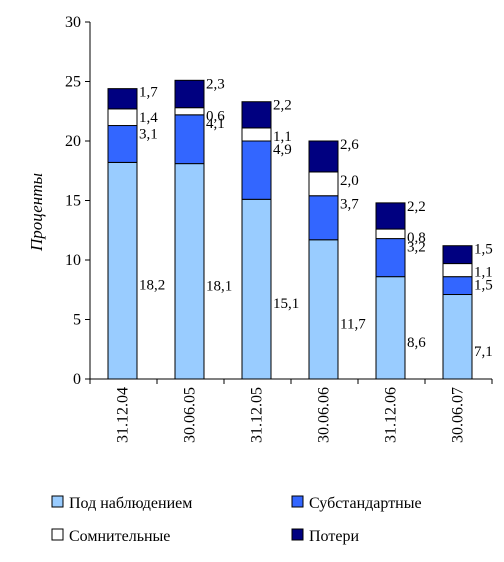  What do you see at coordinates (391, 415) in the screenshot?
I see `x-tick-label-5: 31.12.06` at bounding box center [391, 415].